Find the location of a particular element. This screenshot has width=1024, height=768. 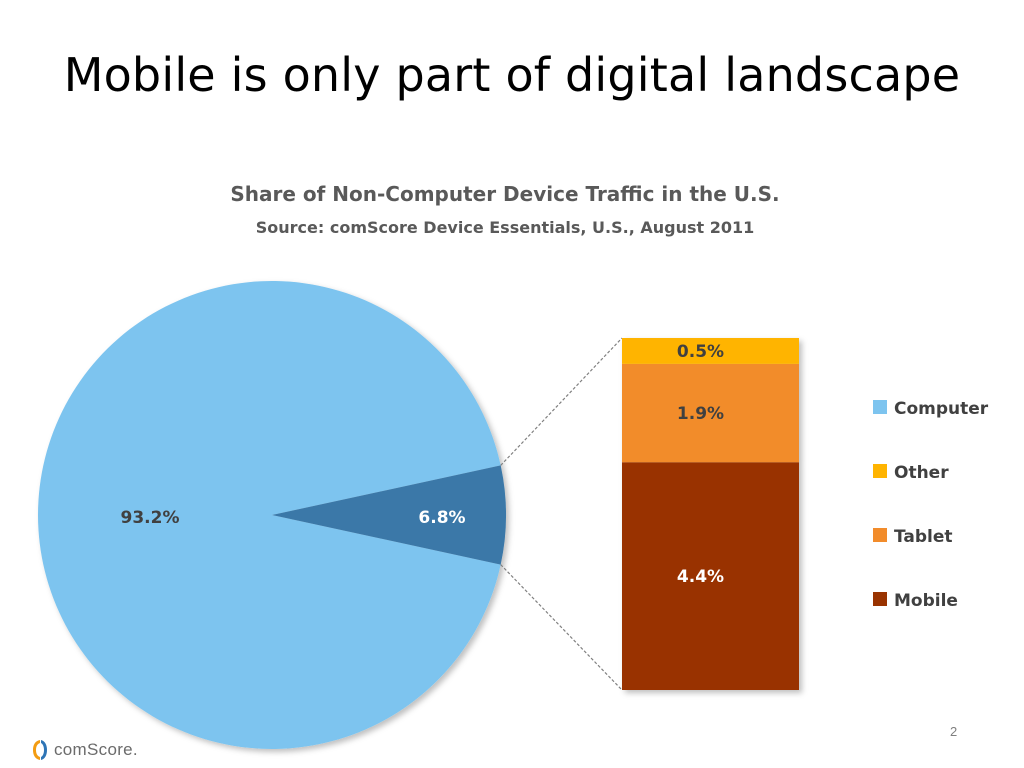

comscore-logo-text: comScore. is located at coordinates (96, 749).